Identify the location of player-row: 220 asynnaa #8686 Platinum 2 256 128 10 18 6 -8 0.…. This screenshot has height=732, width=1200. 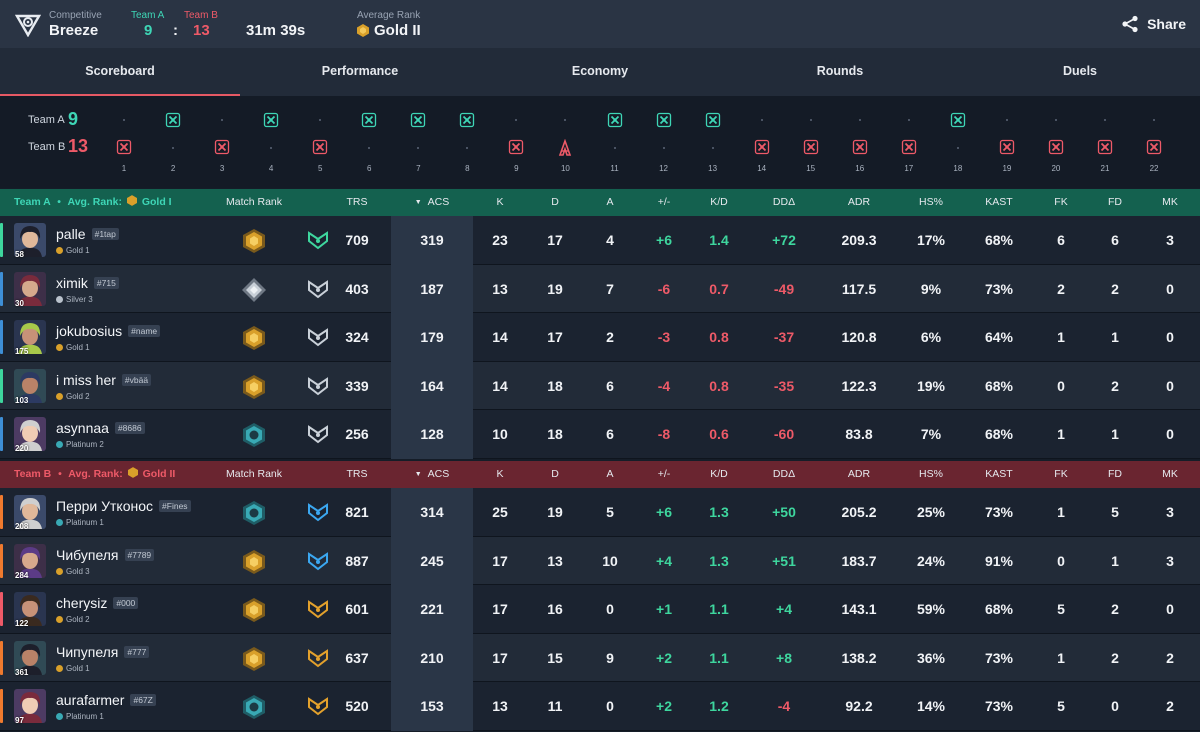
(600, 434).